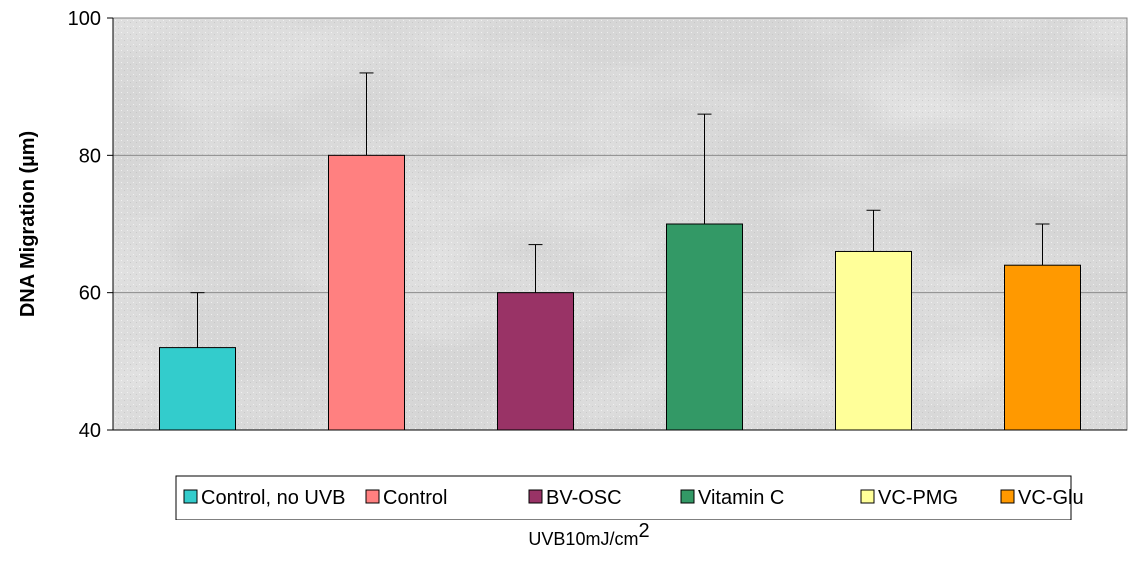 The width and height of the screenshot is (1138, 580). I want to click on y-tick-label: 40, so click(90, 431).